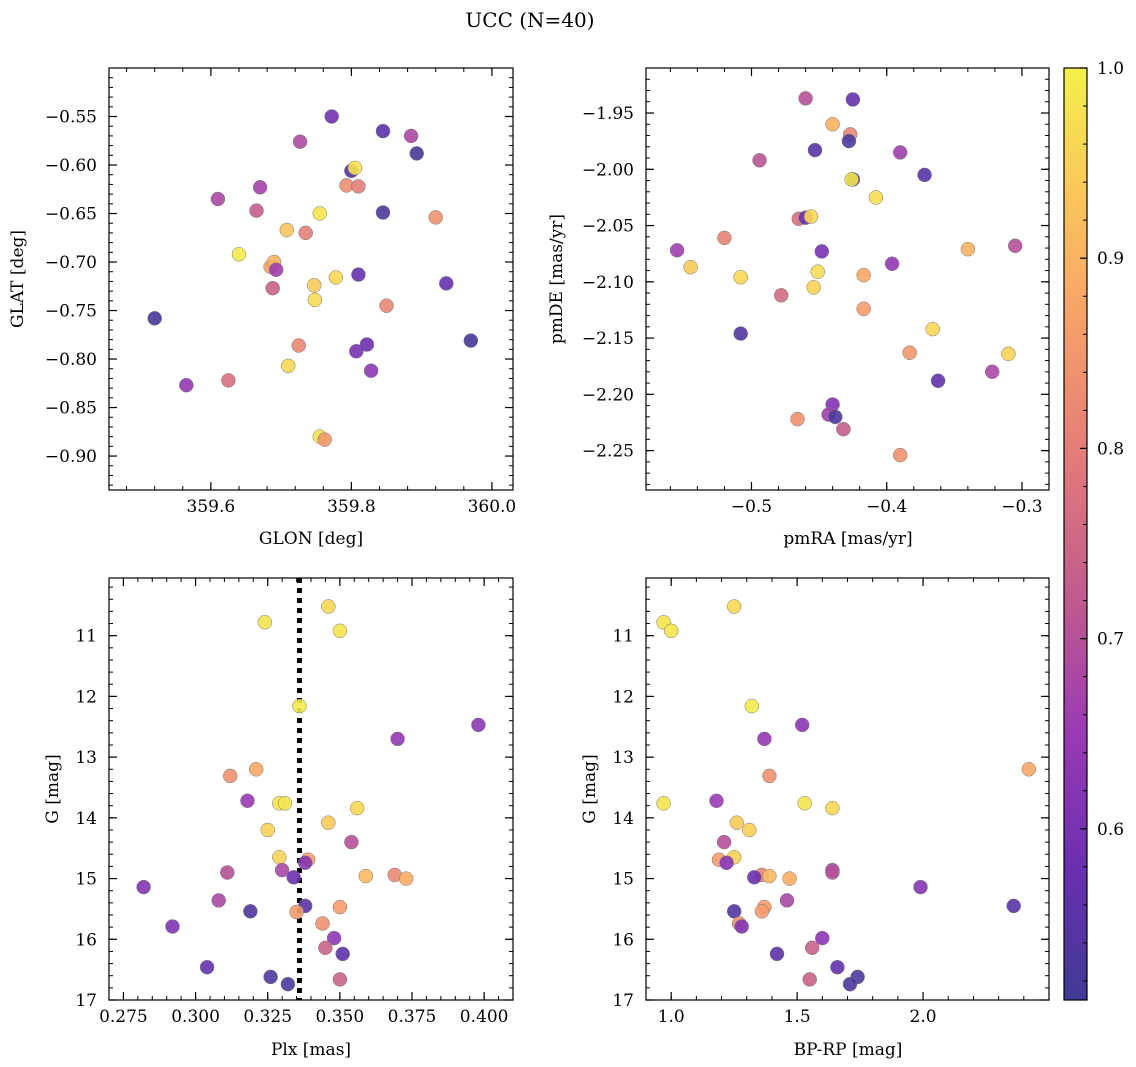 The width and height of the screenshot is (1136, 1067). Describe the element at coordinates (608, 227) in the screenshot. I see `y-tick-label: −2.05` at that location.